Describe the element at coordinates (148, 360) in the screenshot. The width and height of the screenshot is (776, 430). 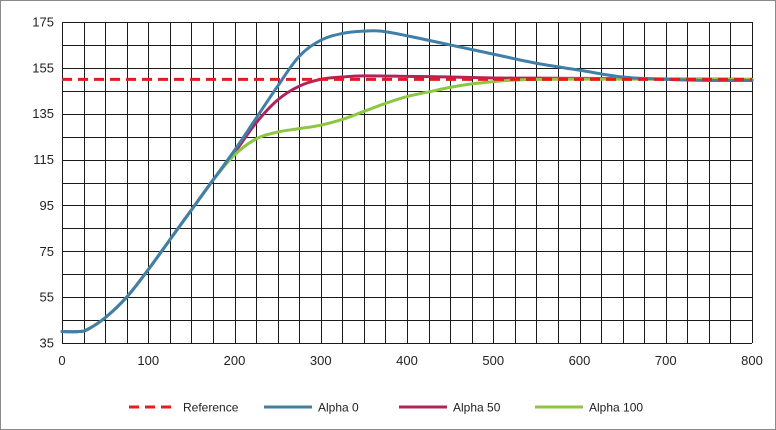
I see `x-tick-label: 100` at that location.